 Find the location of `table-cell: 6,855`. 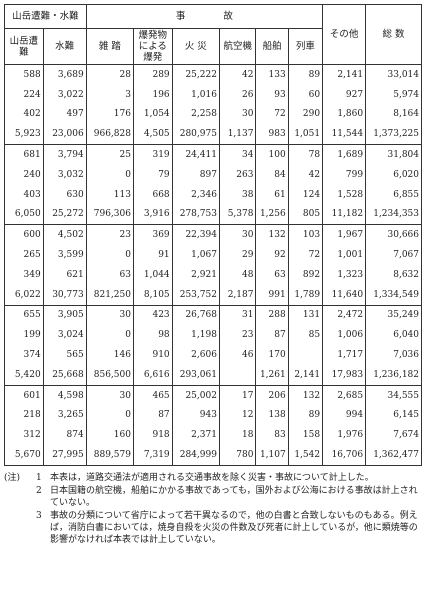

table-cell: 6,855 is located at coordinates (393, 194).